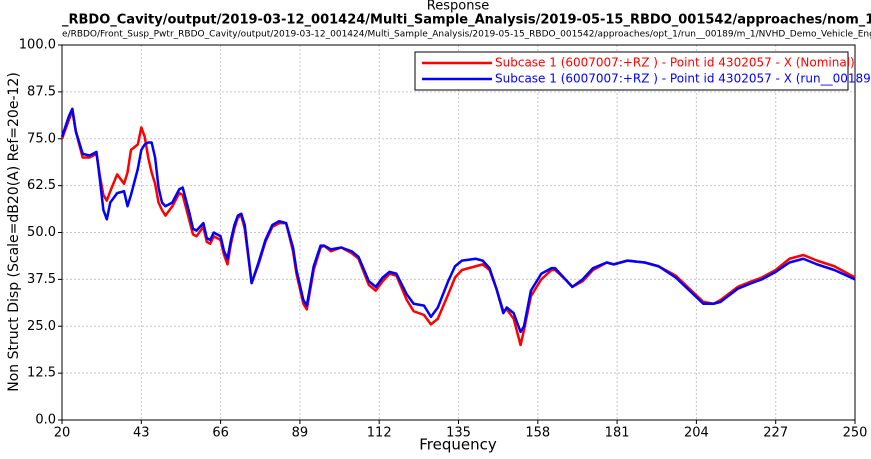  I want to click on x-tick-label: 112, so click(379, 433).